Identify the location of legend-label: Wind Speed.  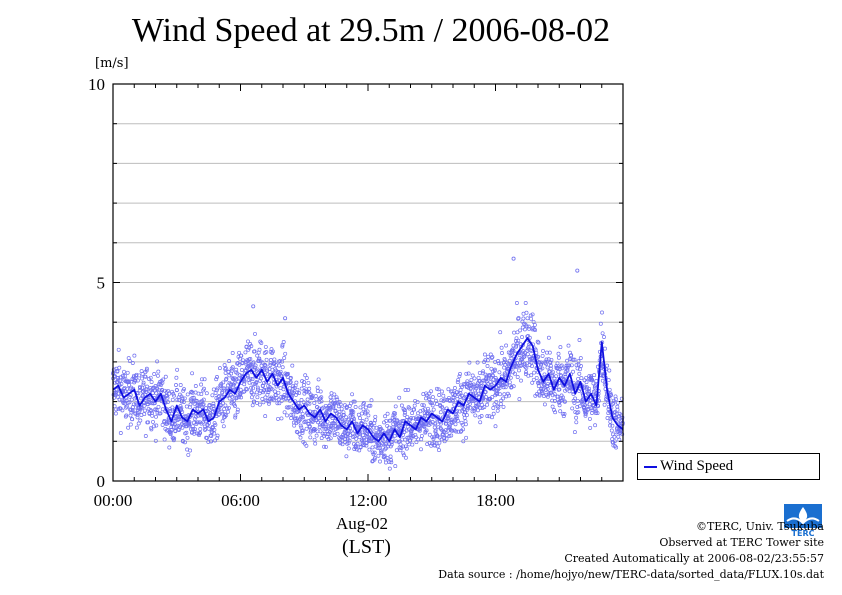
(697, 466).